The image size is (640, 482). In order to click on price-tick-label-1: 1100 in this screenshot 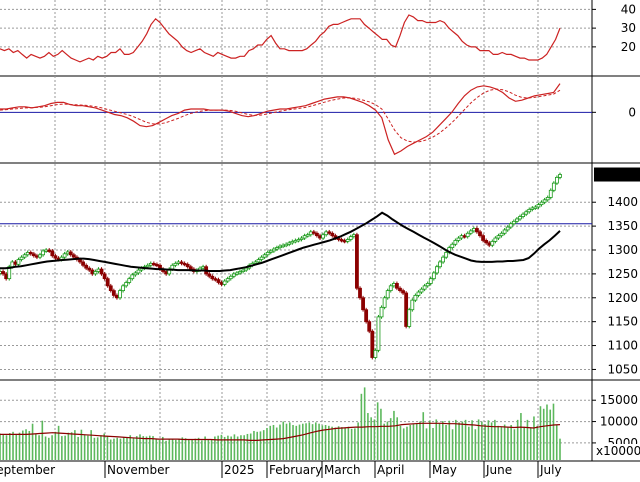, I will do `click(622, 346)`.